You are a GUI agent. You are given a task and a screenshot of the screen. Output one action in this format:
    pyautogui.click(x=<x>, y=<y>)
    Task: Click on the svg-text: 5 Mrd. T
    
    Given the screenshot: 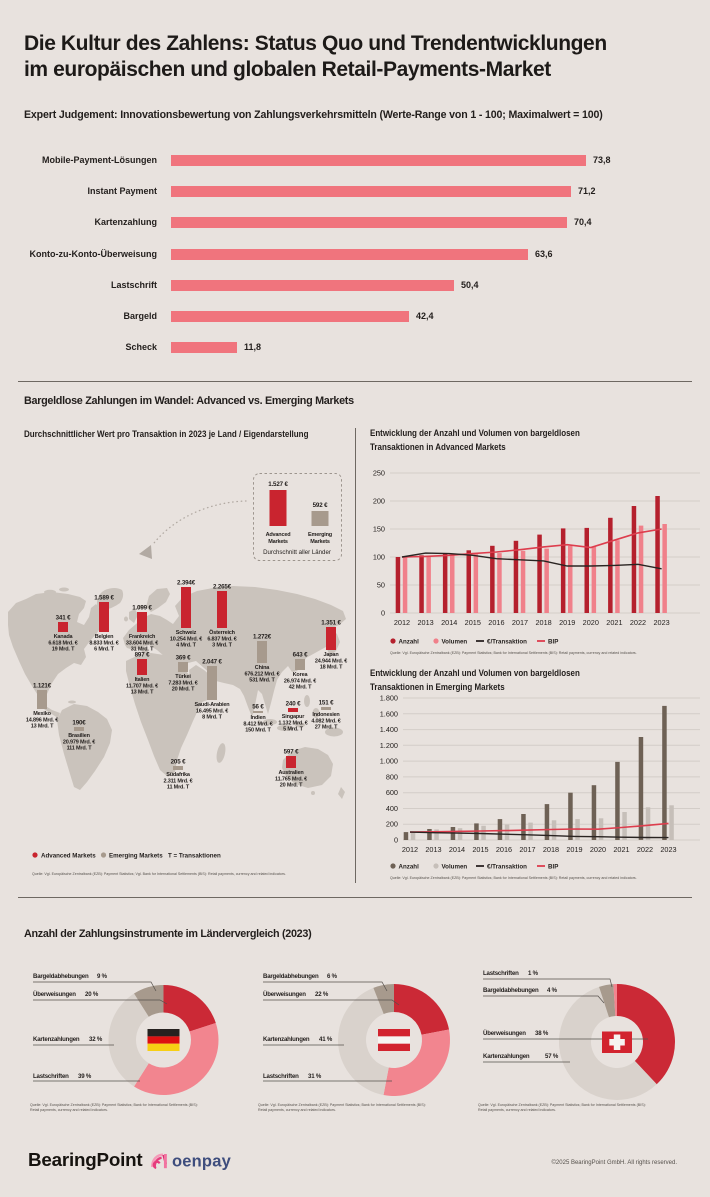 What is the action you would take?
    pyautogui.click(x=293, y=730)
    